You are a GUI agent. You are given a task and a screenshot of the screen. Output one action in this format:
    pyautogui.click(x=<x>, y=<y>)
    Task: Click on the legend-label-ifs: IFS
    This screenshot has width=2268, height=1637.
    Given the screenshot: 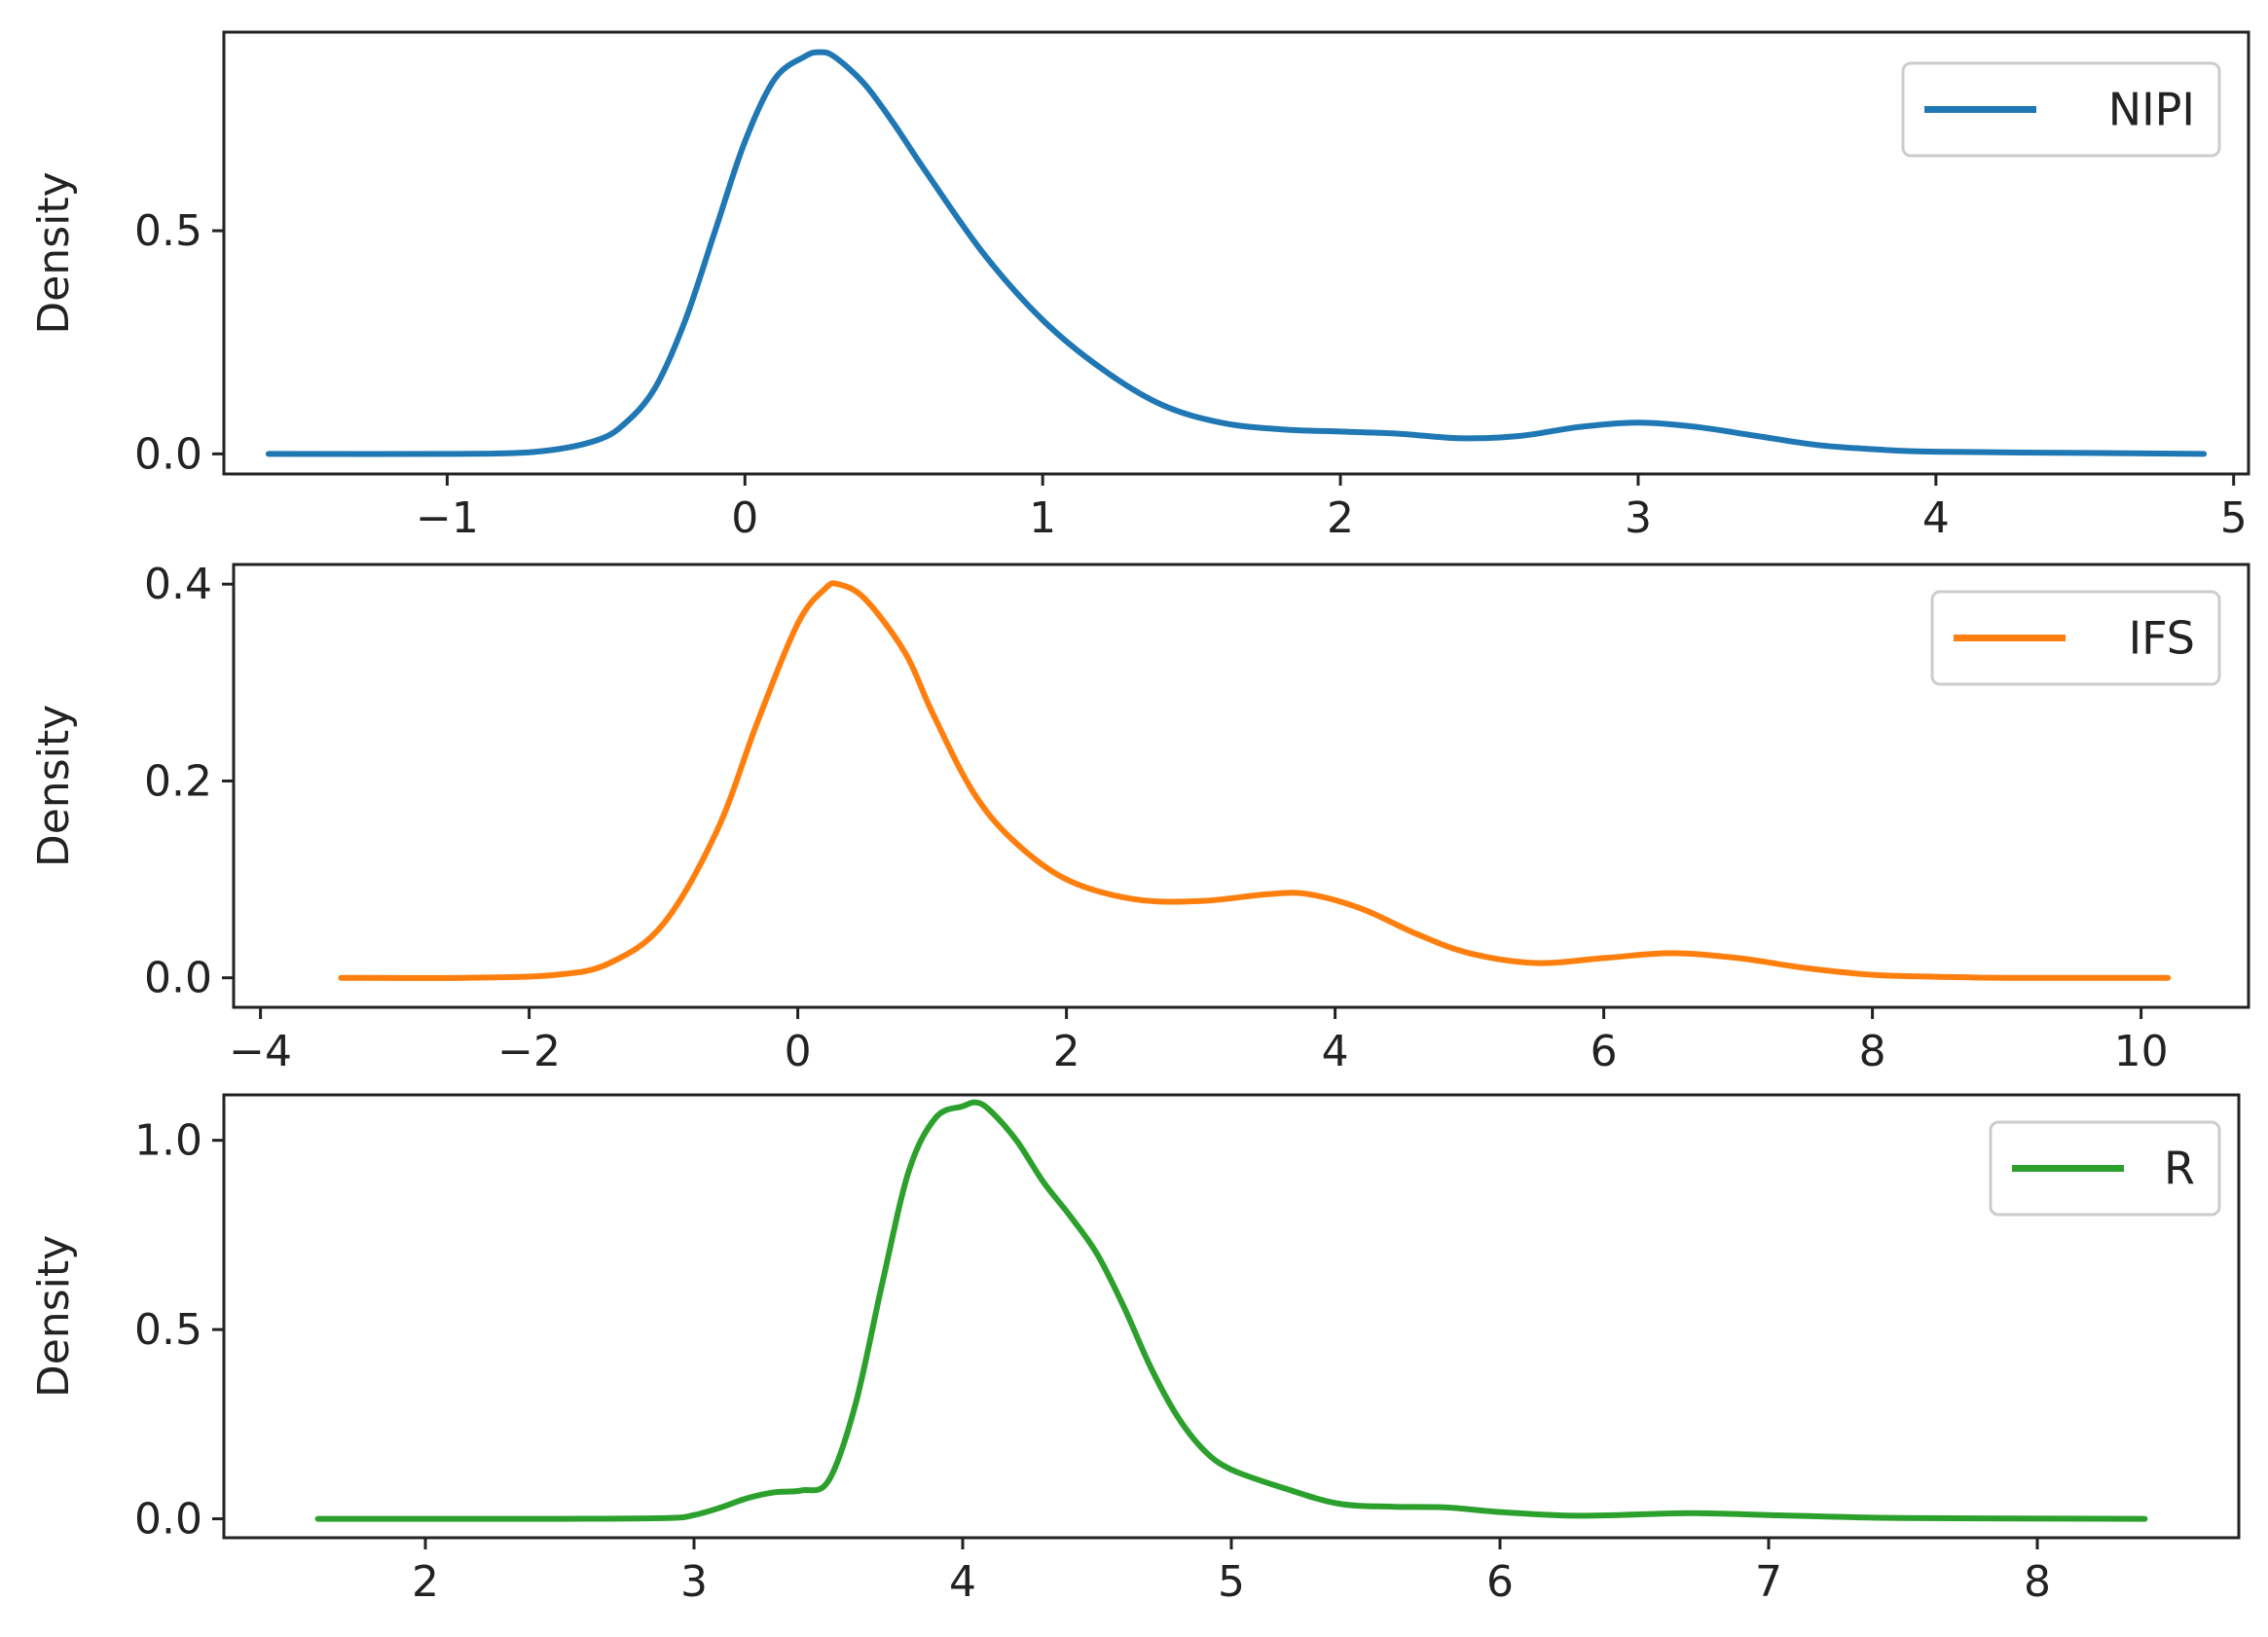 What is the action you would take?
    pyautogui.click(x=2162, y=638)
    